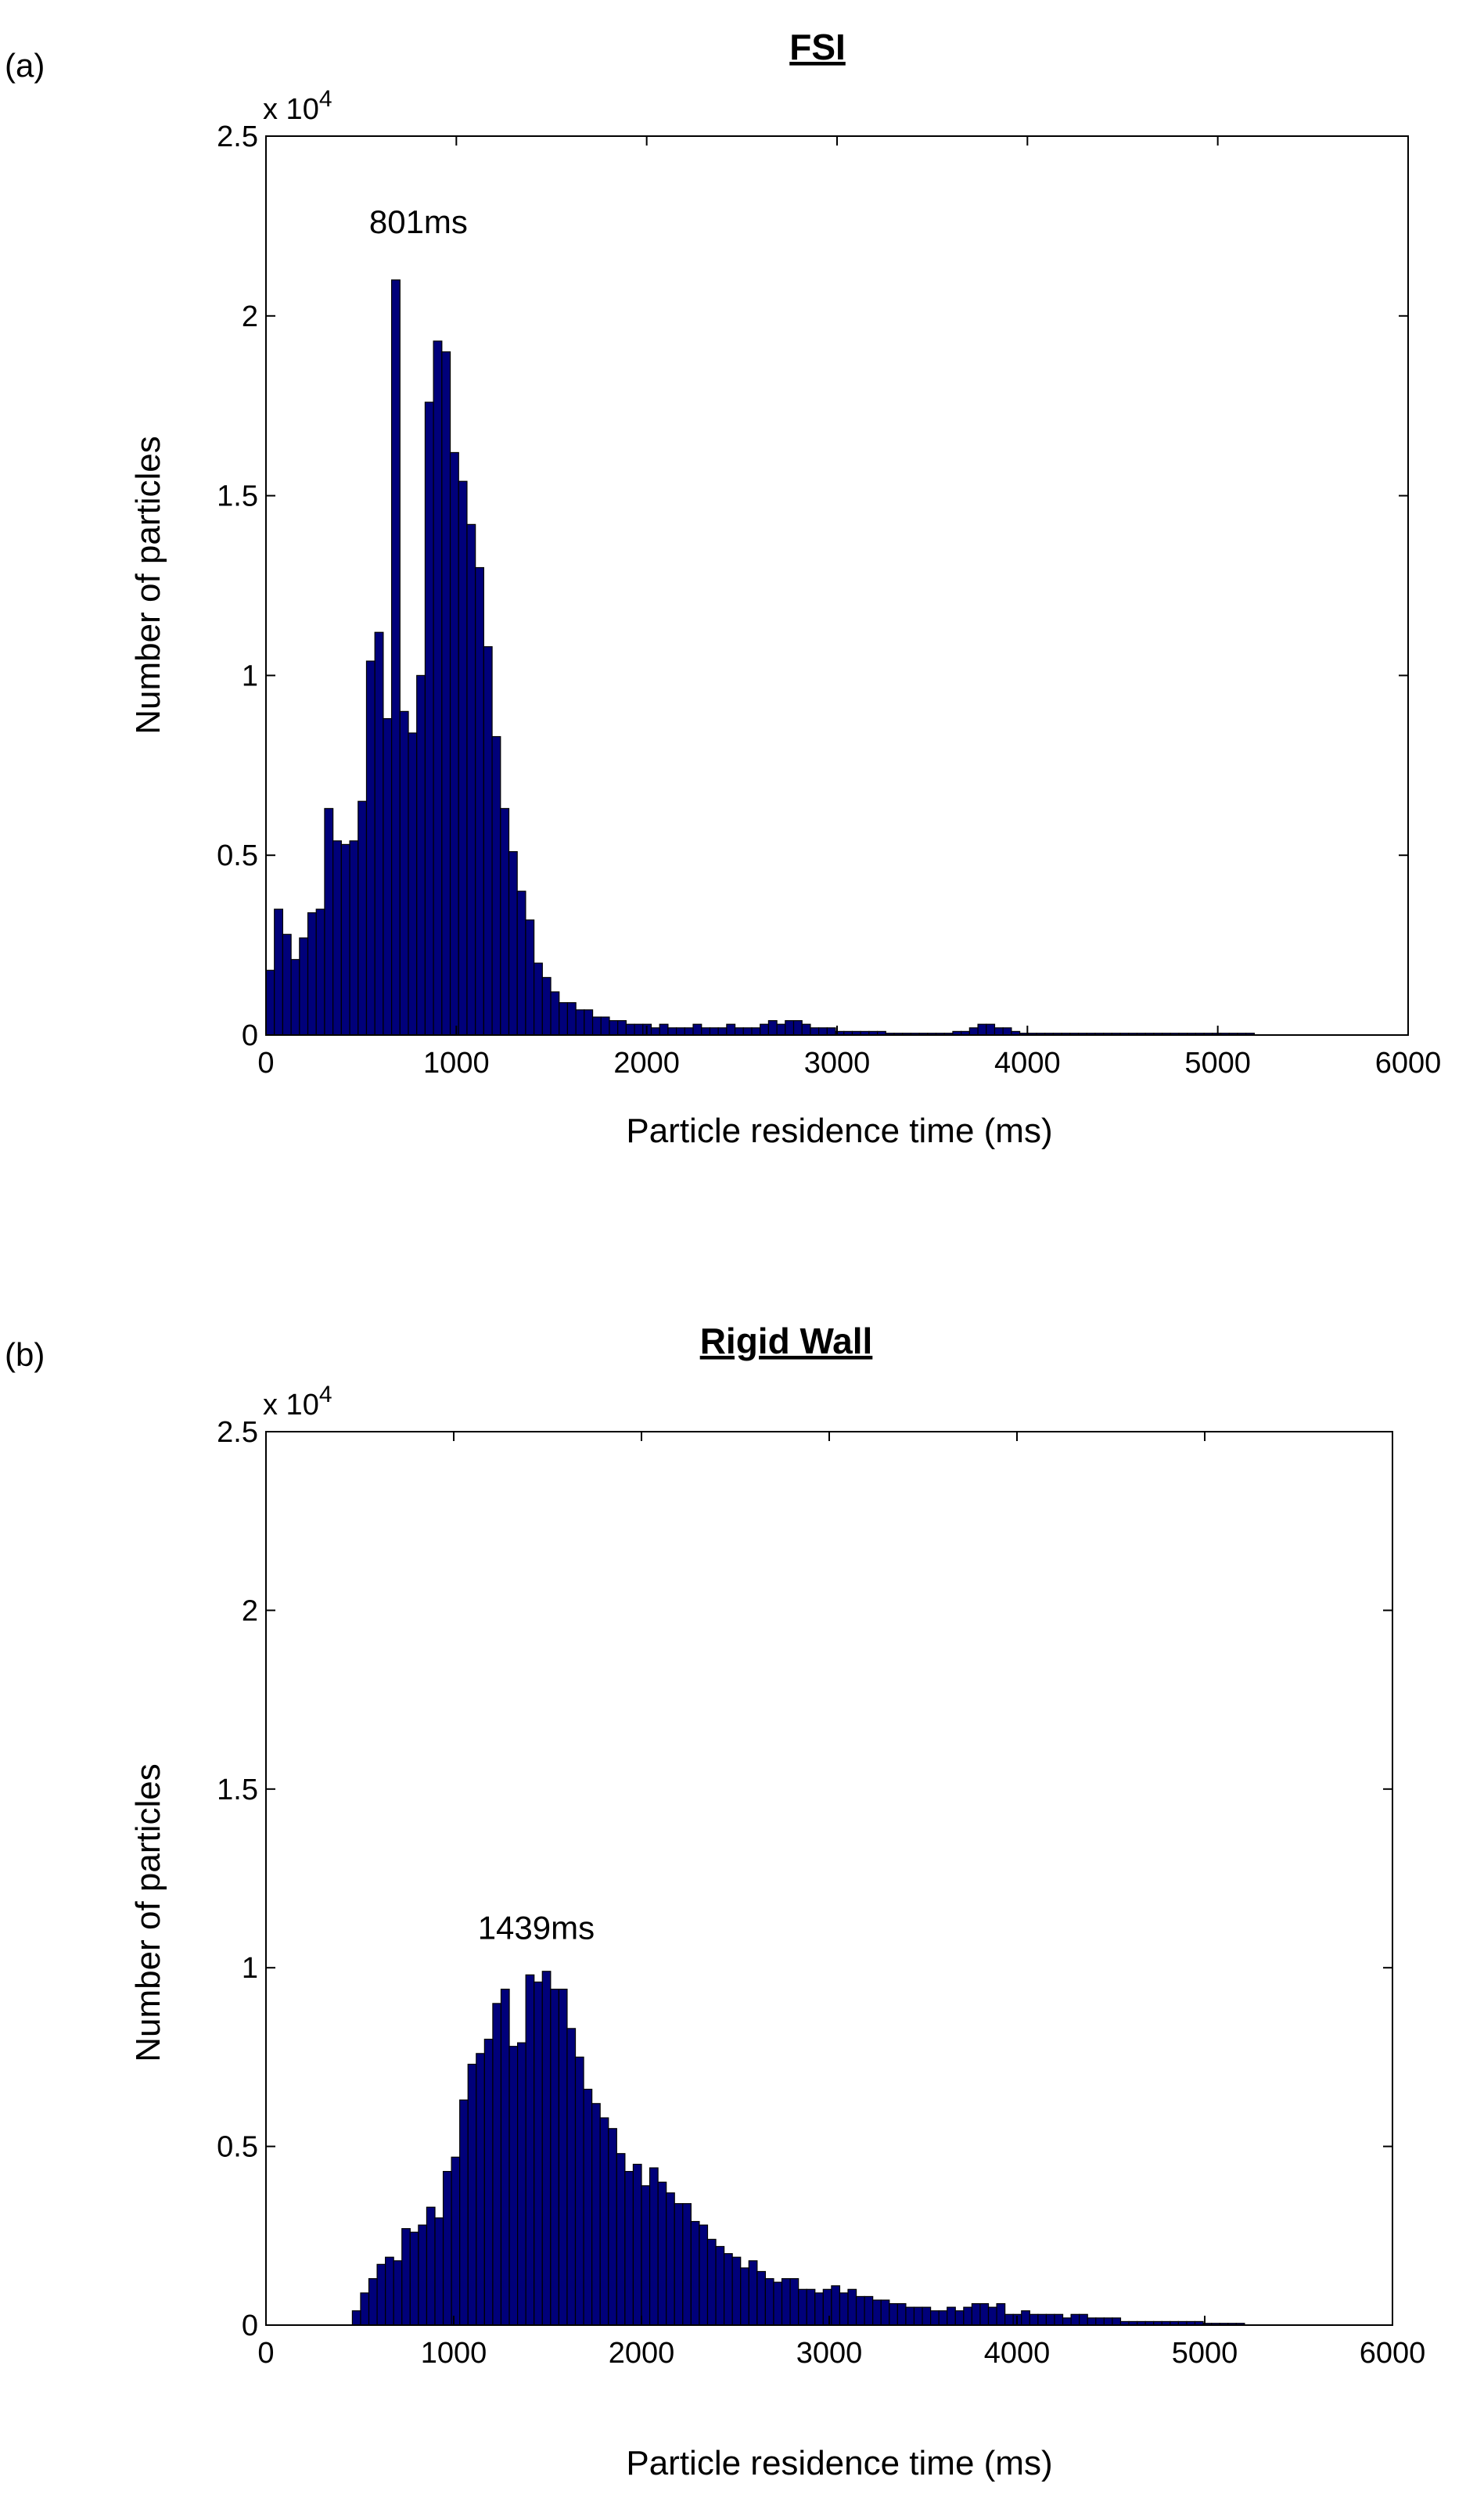 This screenshot has width=1484, height=2498. I want to click on y-axis-label: Number of particles, so click(148, 585).